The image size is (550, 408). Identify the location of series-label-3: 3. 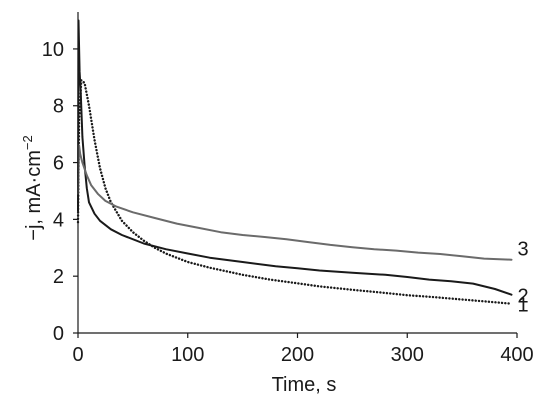
(523, 250).